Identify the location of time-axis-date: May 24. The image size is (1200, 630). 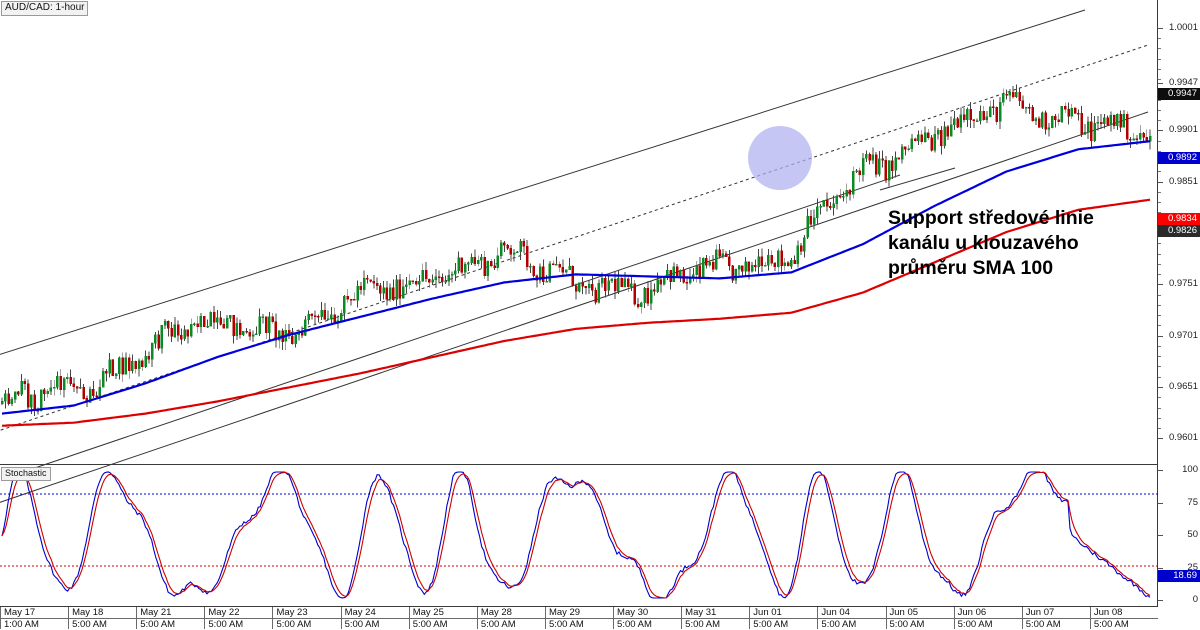
(360, 612).